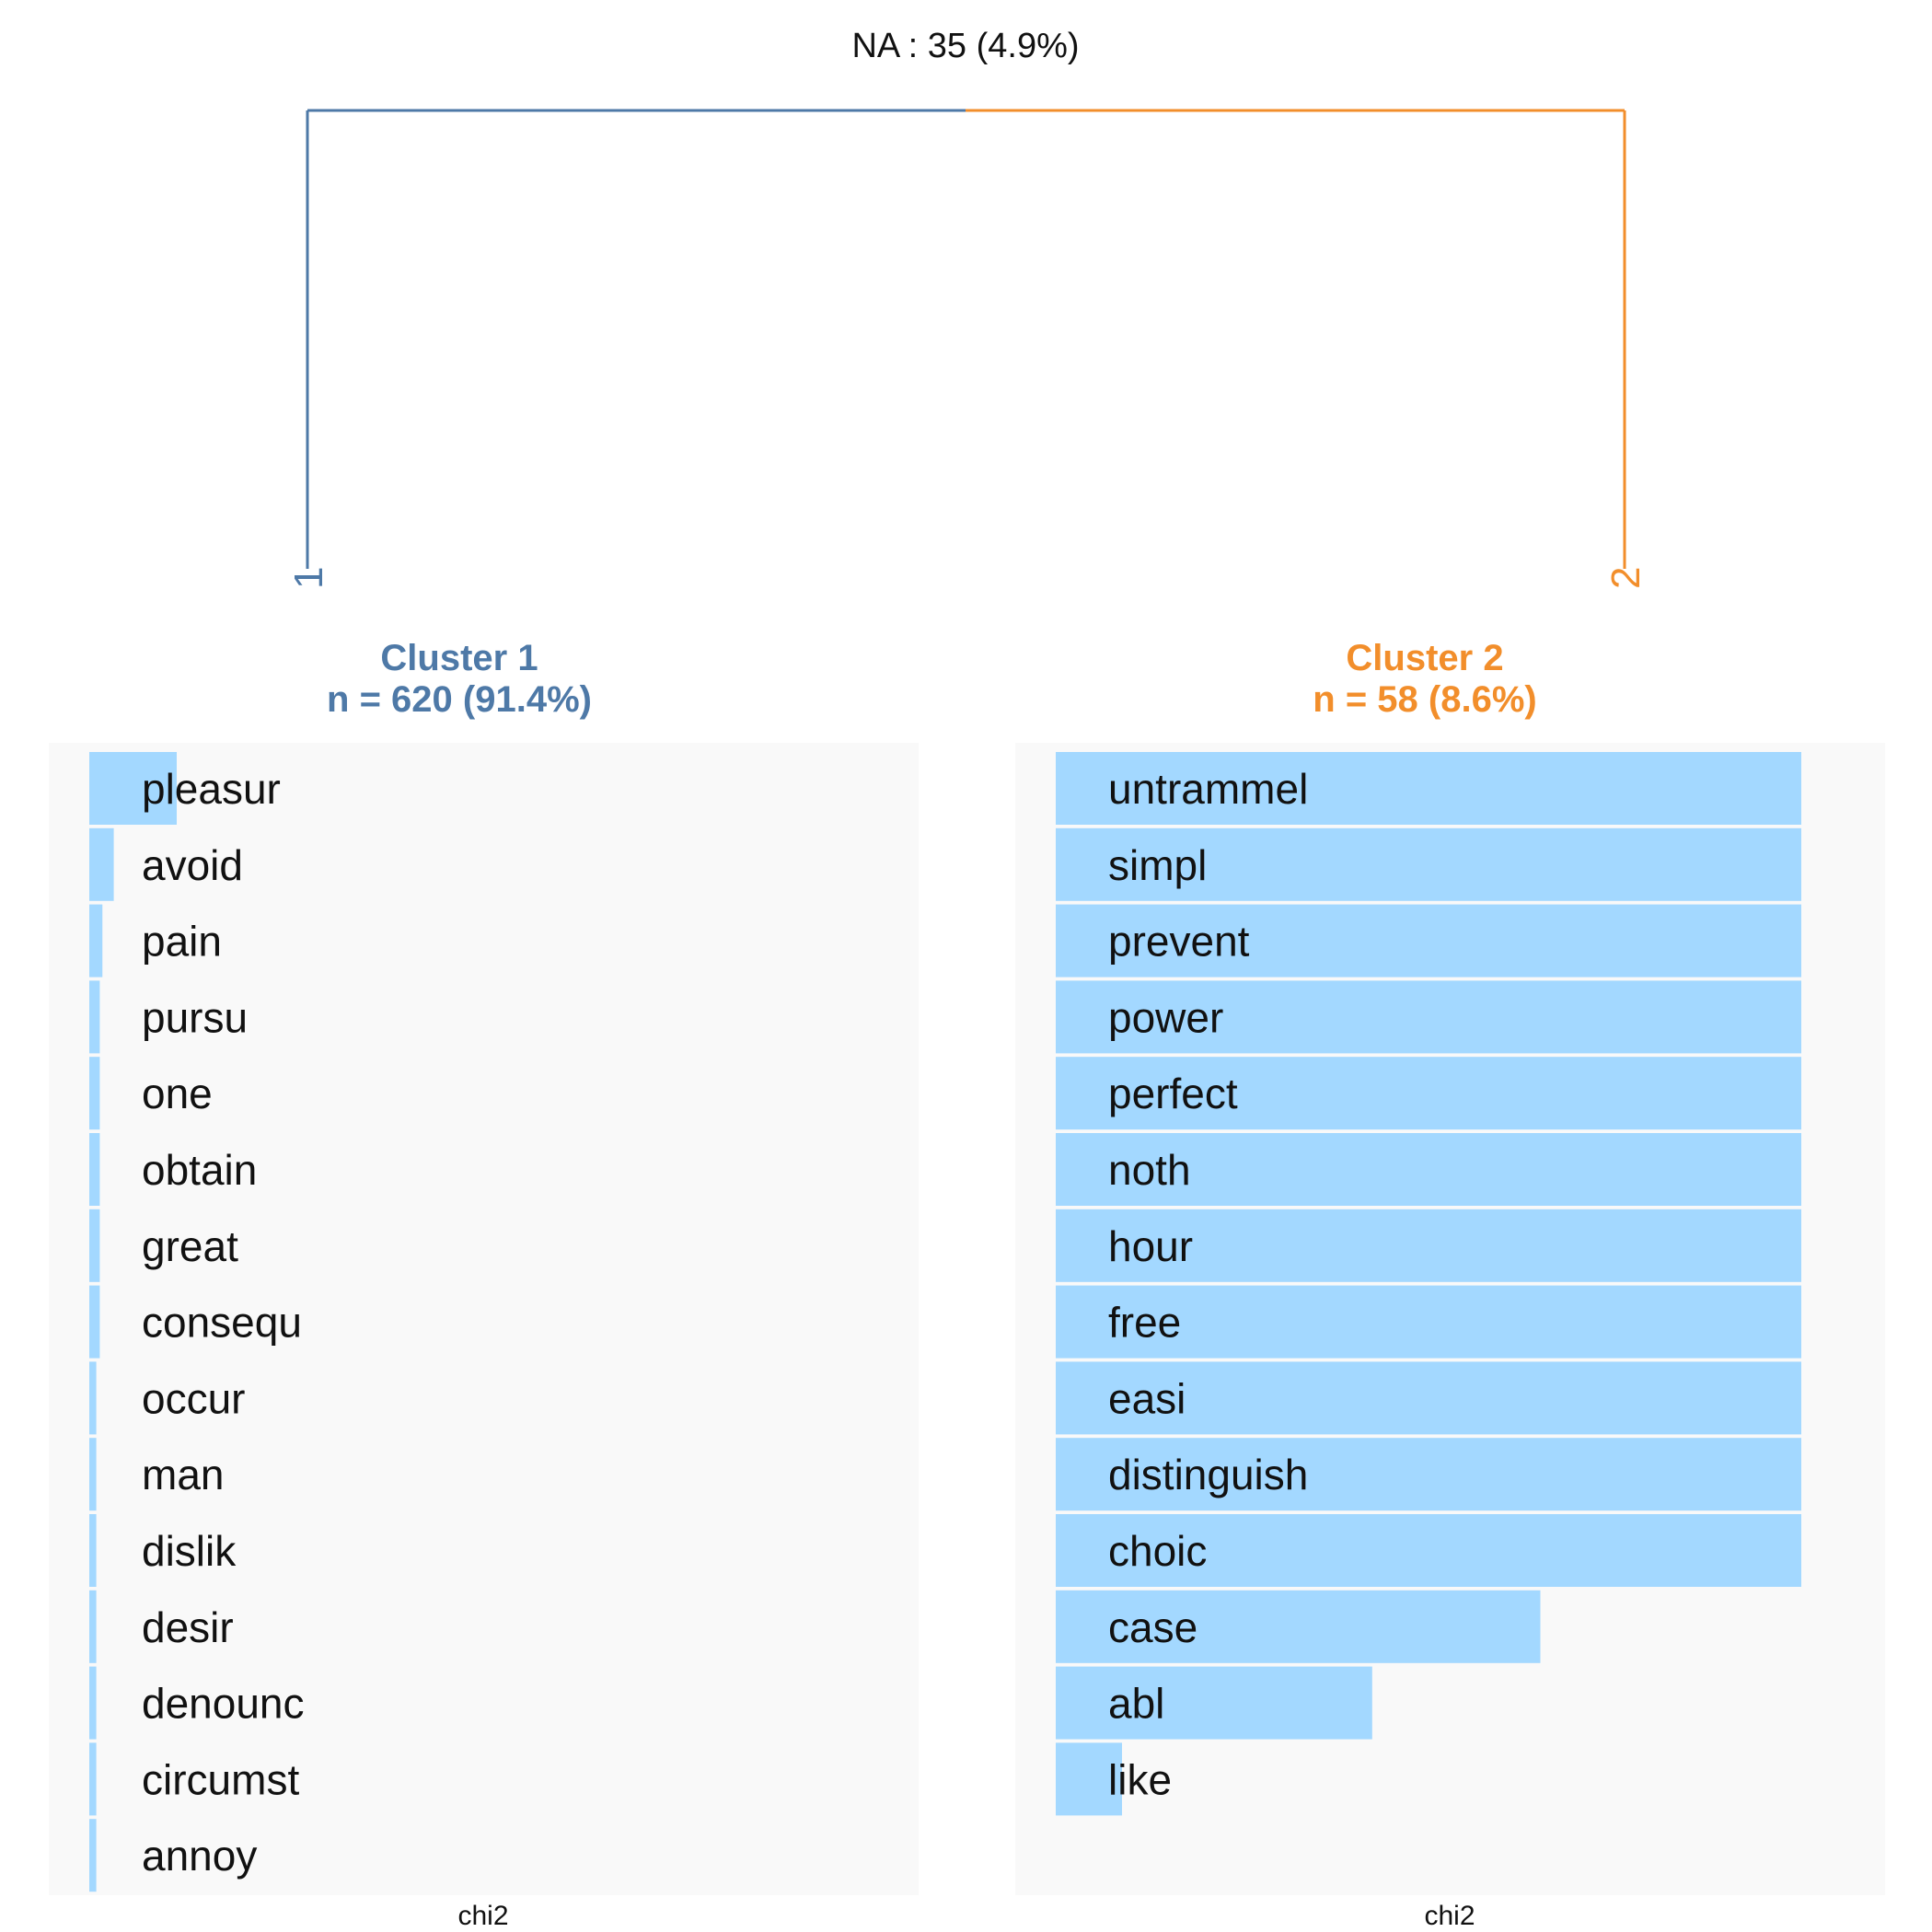 Image resolution: width=1932 pixels, height=1932 pixels. Describe the element at coordinates (1136, 1704) in the screenshot. I see `cluster-2-term-label-abl: abl` at that location.